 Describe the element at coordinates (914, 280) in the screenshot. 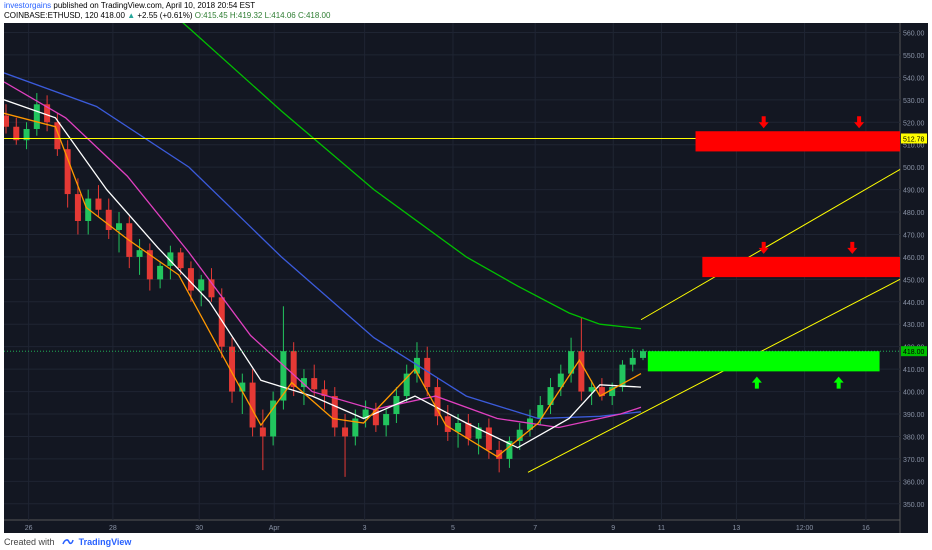

I see `y-tick-label: 450.00` at that location.